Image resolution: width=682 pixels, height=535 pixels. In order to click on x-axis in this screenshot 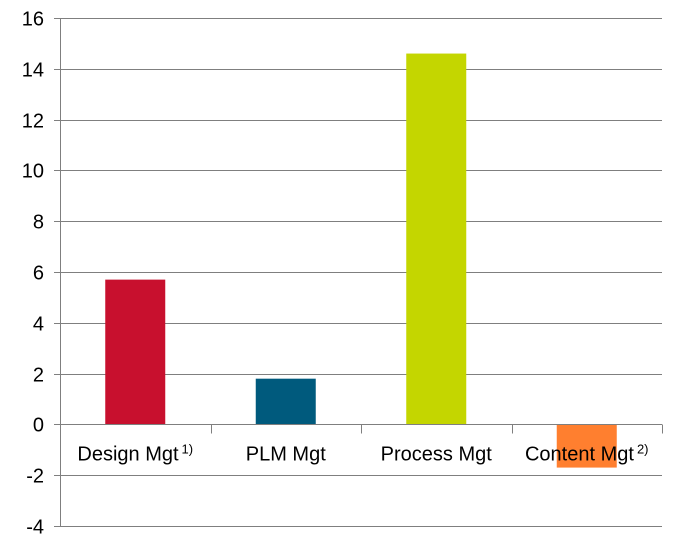, I will do `click(361, 429)`.